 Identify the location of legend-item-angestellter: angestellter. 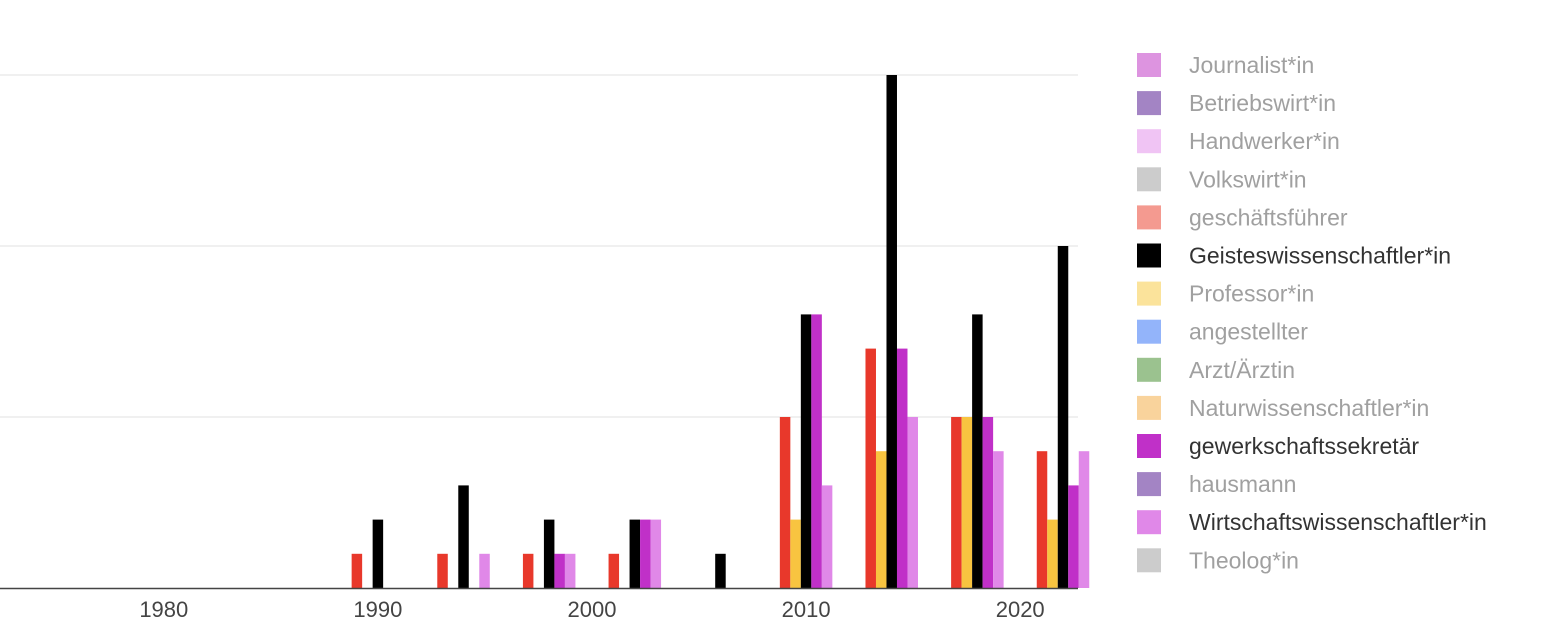
(1222, 332).